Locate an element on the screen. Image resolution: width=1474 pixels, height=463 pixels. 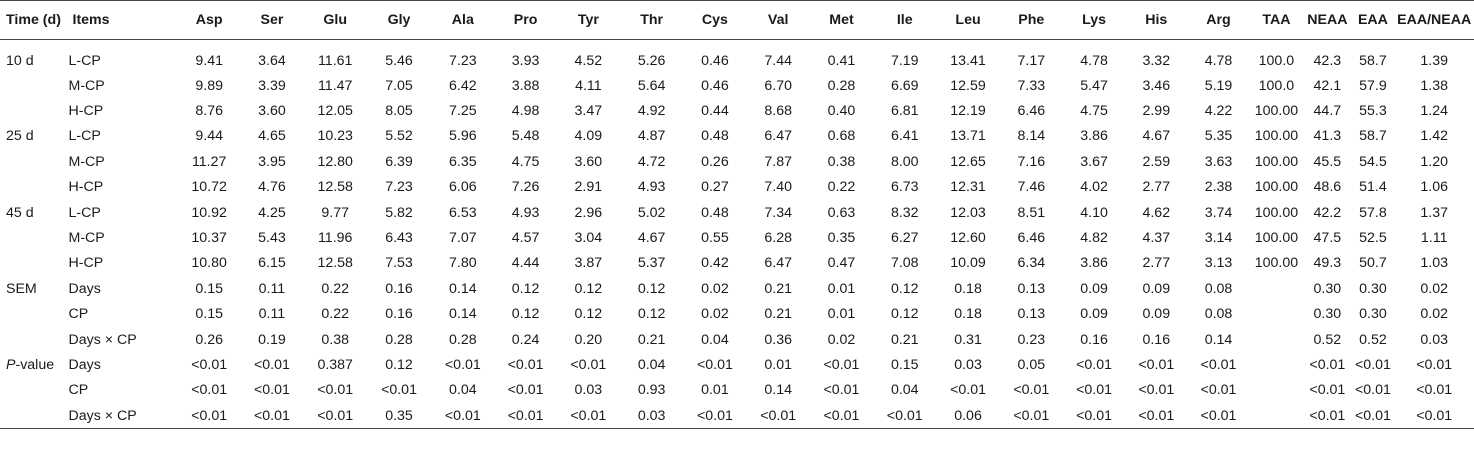
value-cell: 9.41 is located at coordinates (209, 60).